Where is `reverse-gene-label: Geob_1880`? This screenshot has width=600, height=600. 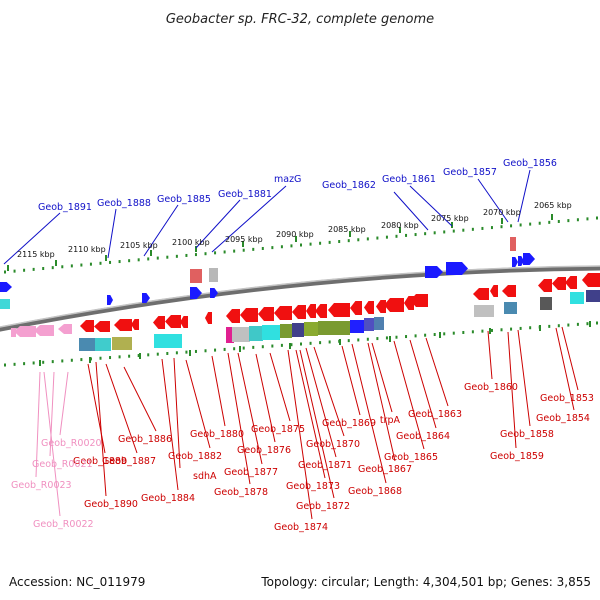
reverse-gene-label: Geob_1880 is located at coordinates (217, 434).